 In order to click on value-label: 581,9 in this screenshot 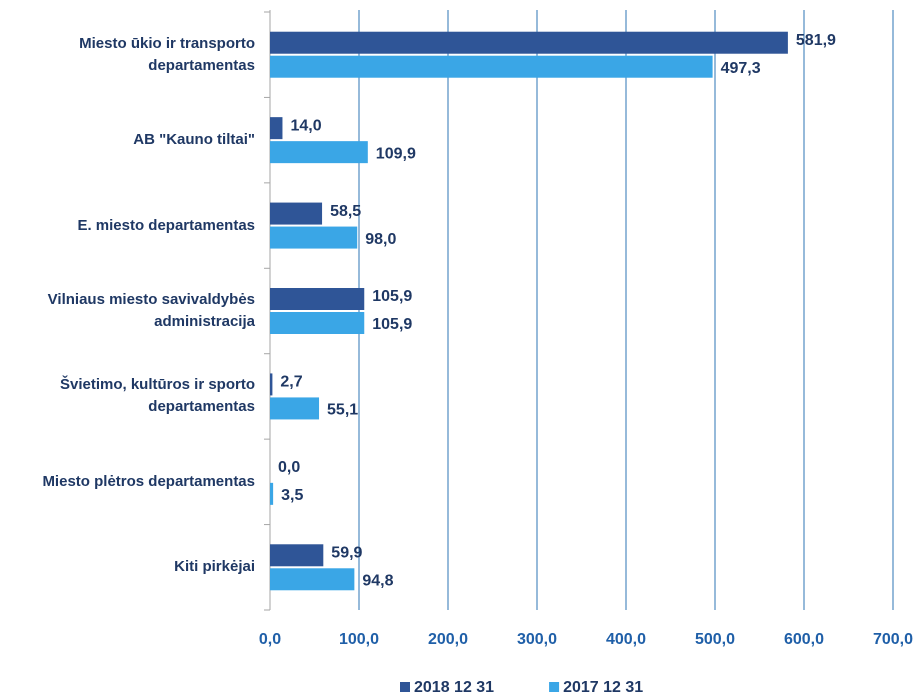, I will do `click(816, 40)`.